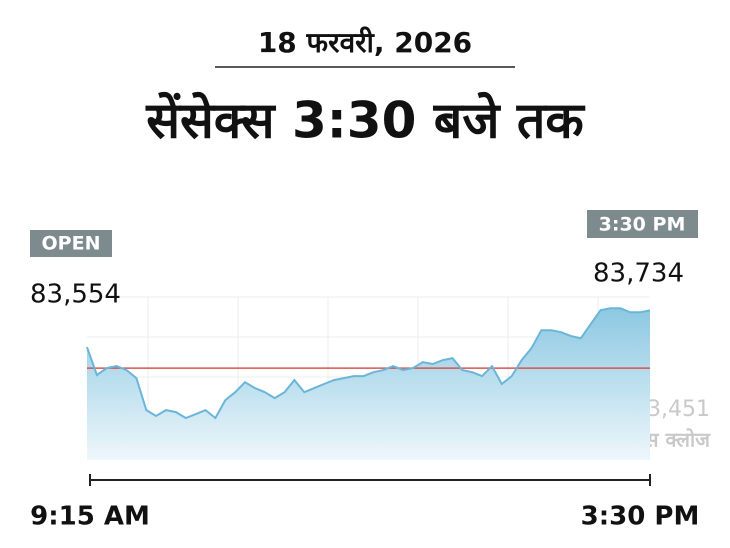 This screenshot has height=548, width=730. What do you see at coordinates (638, 274) in the screenshot?
I see `close-label: 83,734` at bounding box center [638, 274].